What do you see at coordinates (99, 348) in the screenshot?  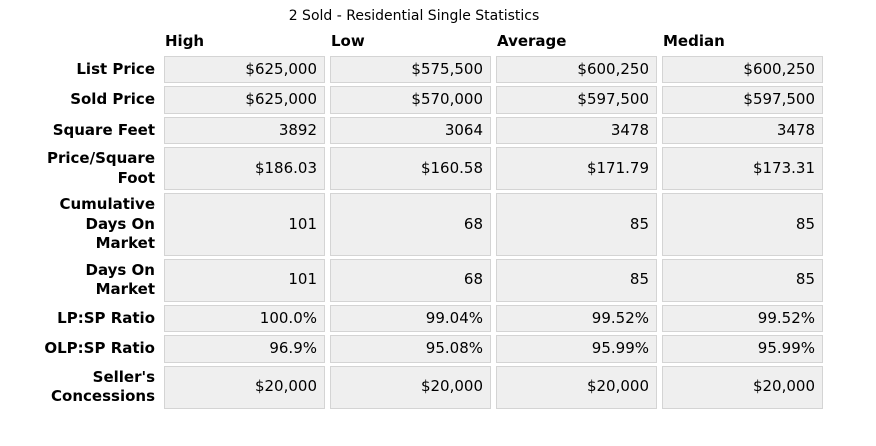 I see `row-label: OLP:SP Ratio` at bounding box center [99, 348].